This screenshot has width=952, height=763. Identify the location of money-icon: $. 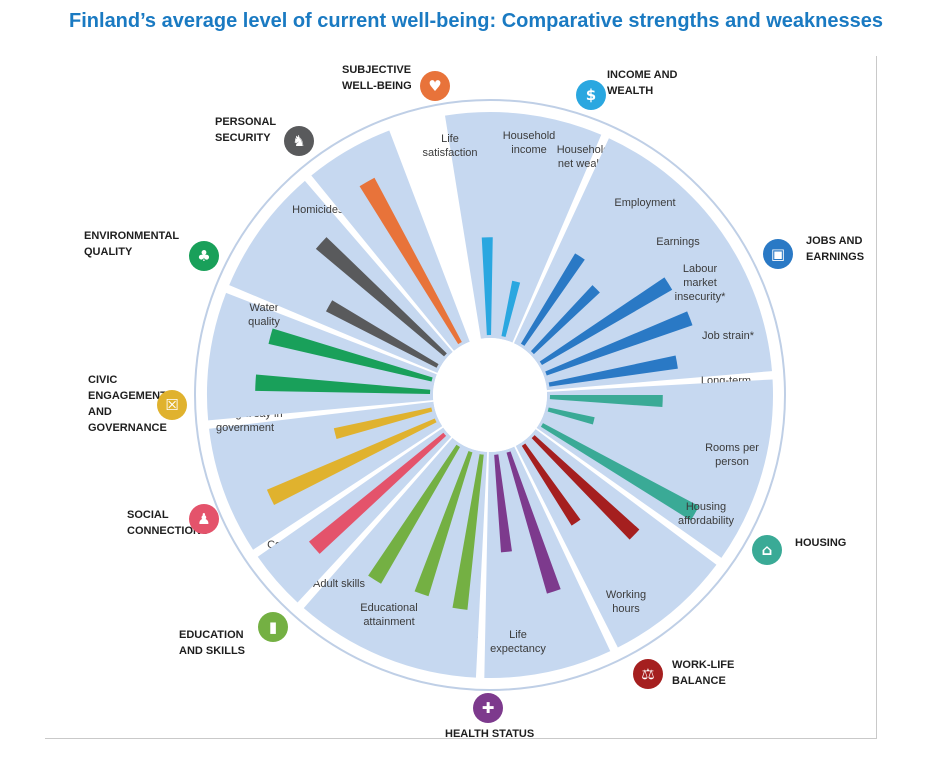
(591, 95).